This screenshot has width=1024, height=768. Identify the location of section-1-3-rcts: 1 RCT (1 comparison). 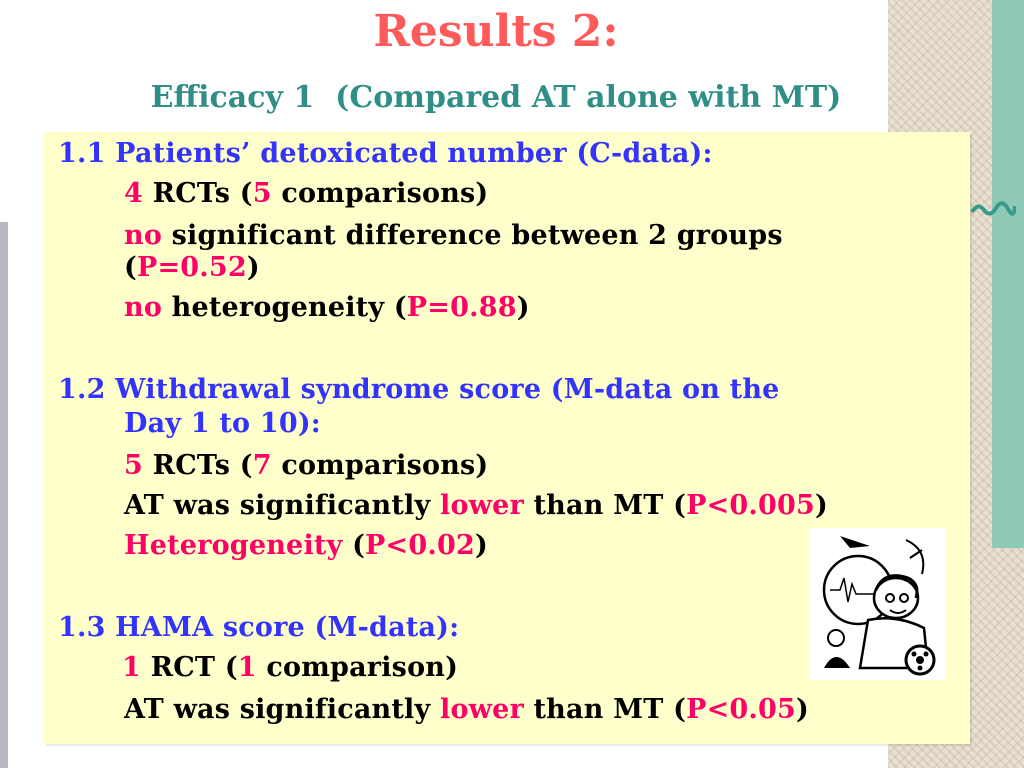
(290, 667).